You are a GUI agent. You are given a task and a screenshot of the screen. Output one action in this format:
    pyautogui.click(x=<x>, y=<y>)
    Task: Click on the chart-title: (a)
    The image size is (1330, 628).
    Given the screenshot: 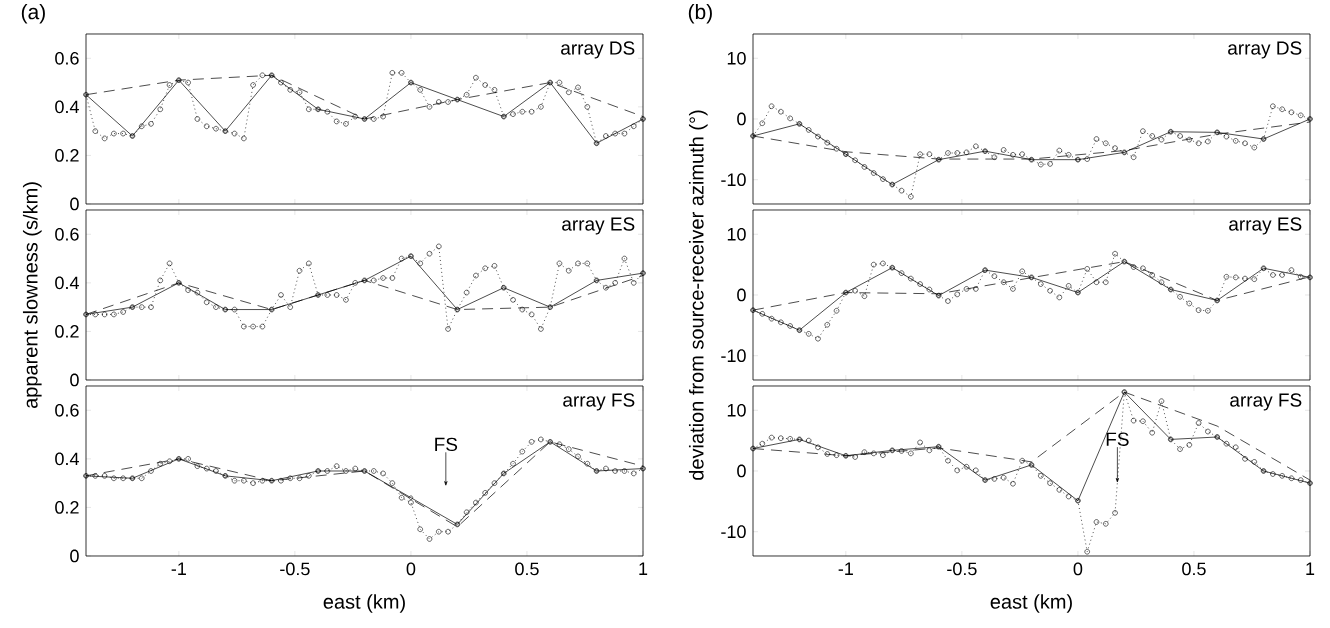 What is the action you would take?
    pyautogui.click(x=33, y=13)
    